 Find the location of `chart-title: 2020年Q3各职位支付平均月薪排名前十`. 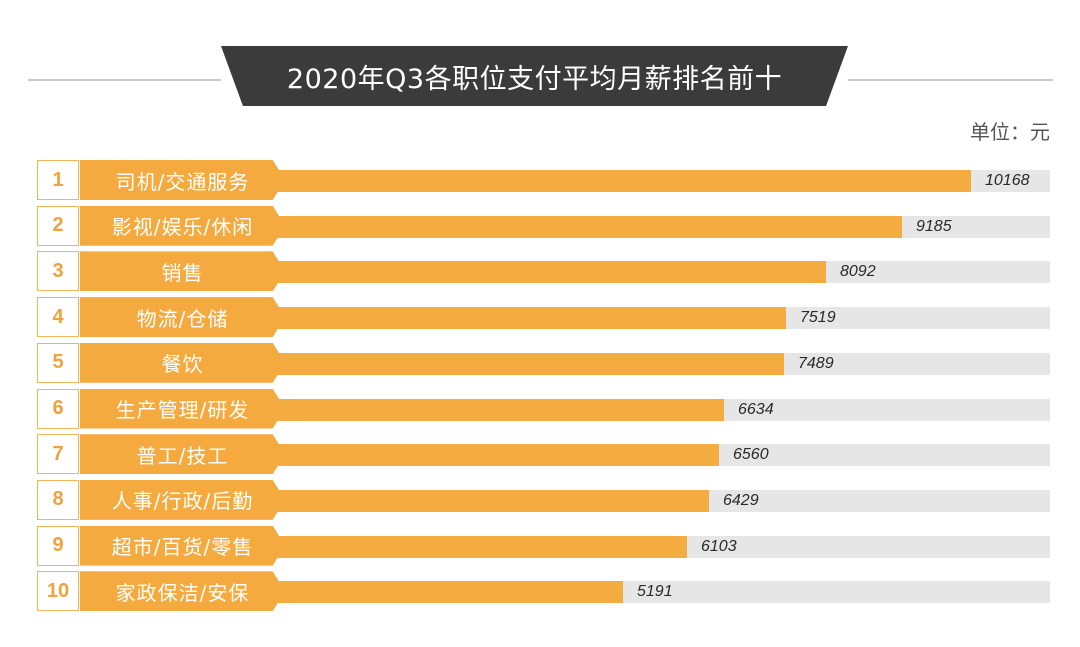

chart-title: 2020年Q3各职位支付平均月薪排名前十 is located at coordinates (534, 79).